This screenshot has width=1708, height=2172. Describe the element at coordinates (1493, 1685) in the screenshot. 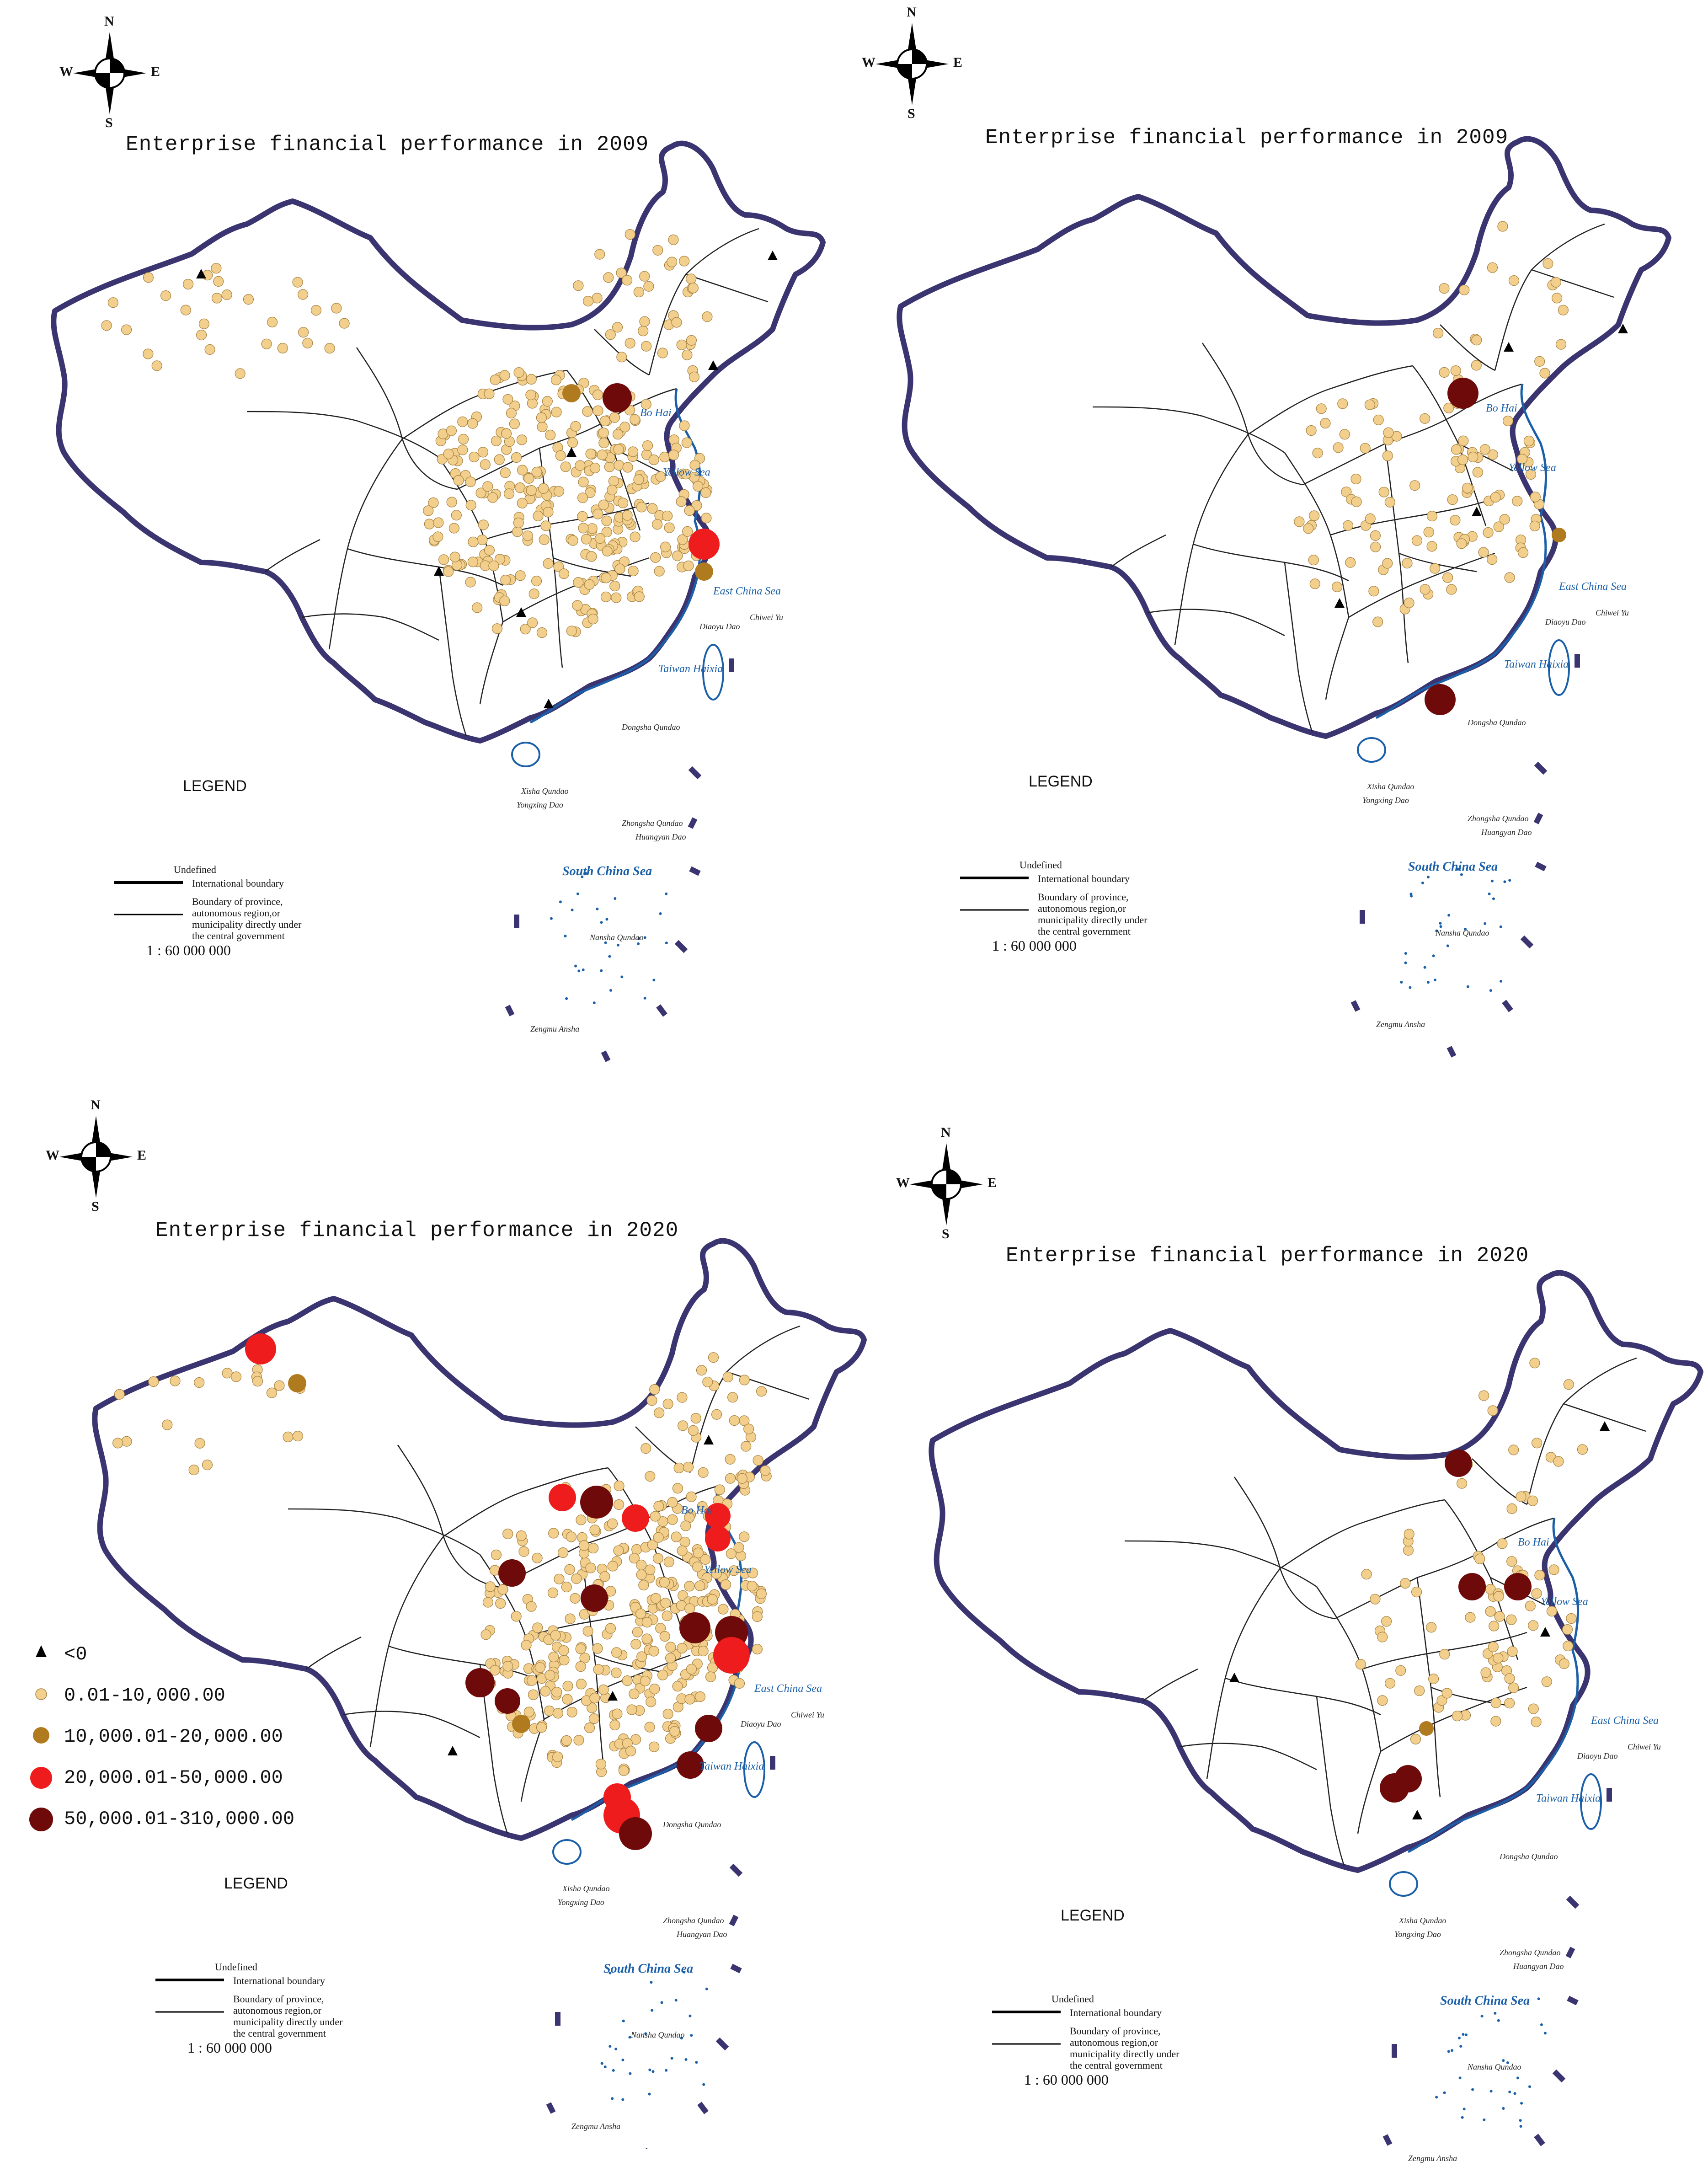

I see `coastline` at that location.